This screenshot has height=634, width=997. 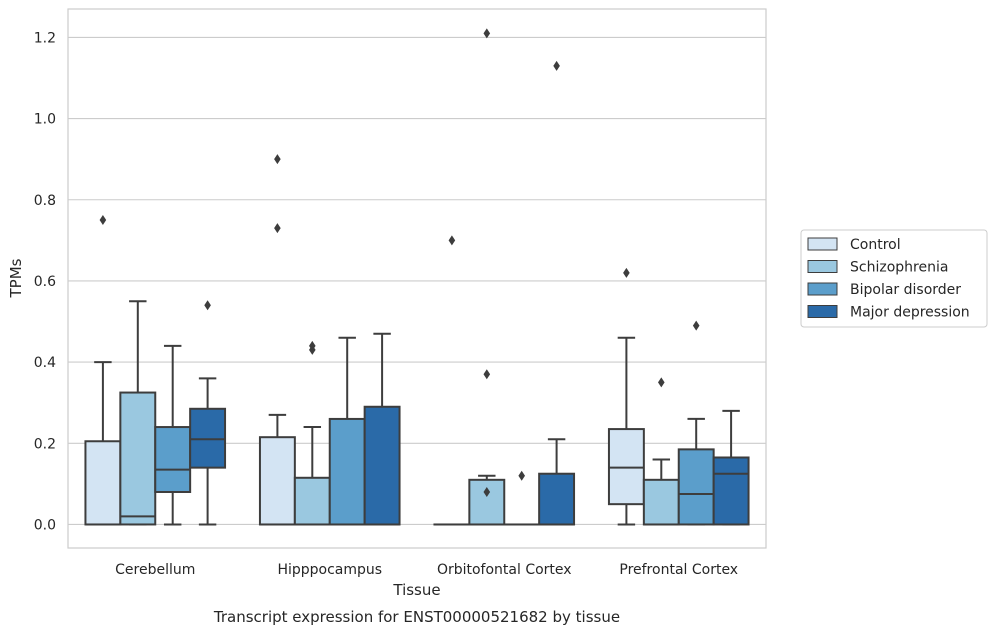 I want to click on y-tick-label: 0.0, so click(x=45, y=525).